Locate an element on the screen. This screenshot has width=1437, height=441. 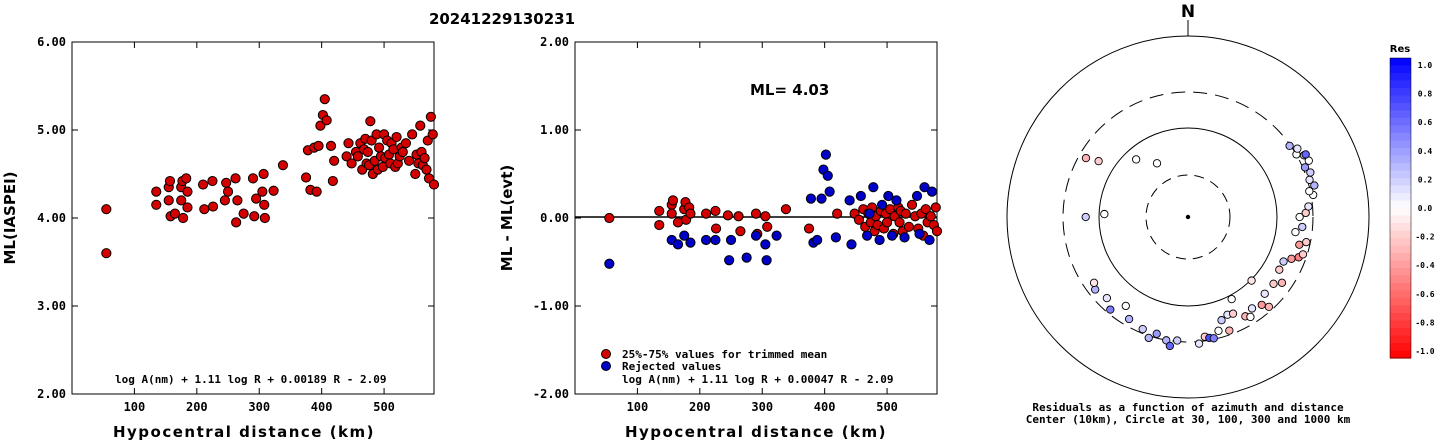
x-tick-label: 200 is located at coordinates (197, 407).